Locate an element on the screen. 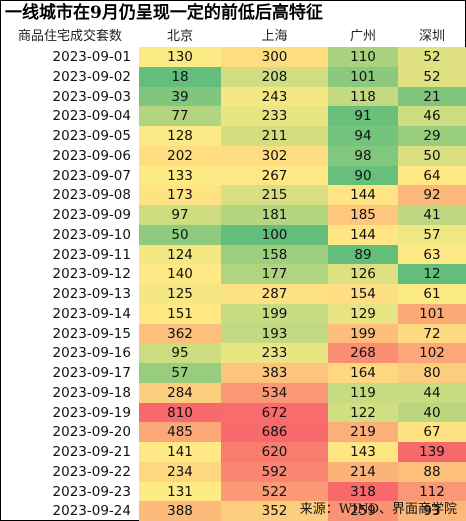 Image resolution: width=466 pixels, height=521 pixels. row-date-label: 2023-09-03 is located at coordinates (91, 96).